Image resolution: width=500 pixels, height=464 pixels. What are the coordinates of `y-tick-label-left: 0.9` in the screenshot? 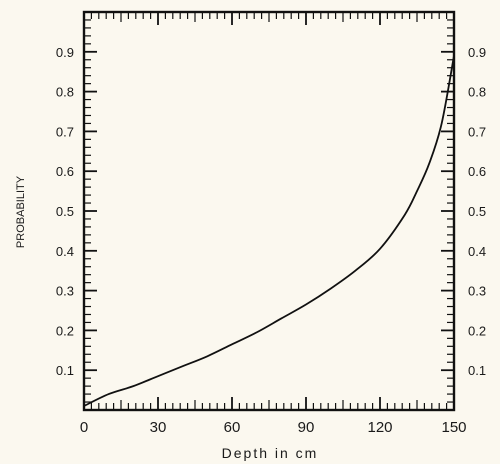 It's located at (65, 52).